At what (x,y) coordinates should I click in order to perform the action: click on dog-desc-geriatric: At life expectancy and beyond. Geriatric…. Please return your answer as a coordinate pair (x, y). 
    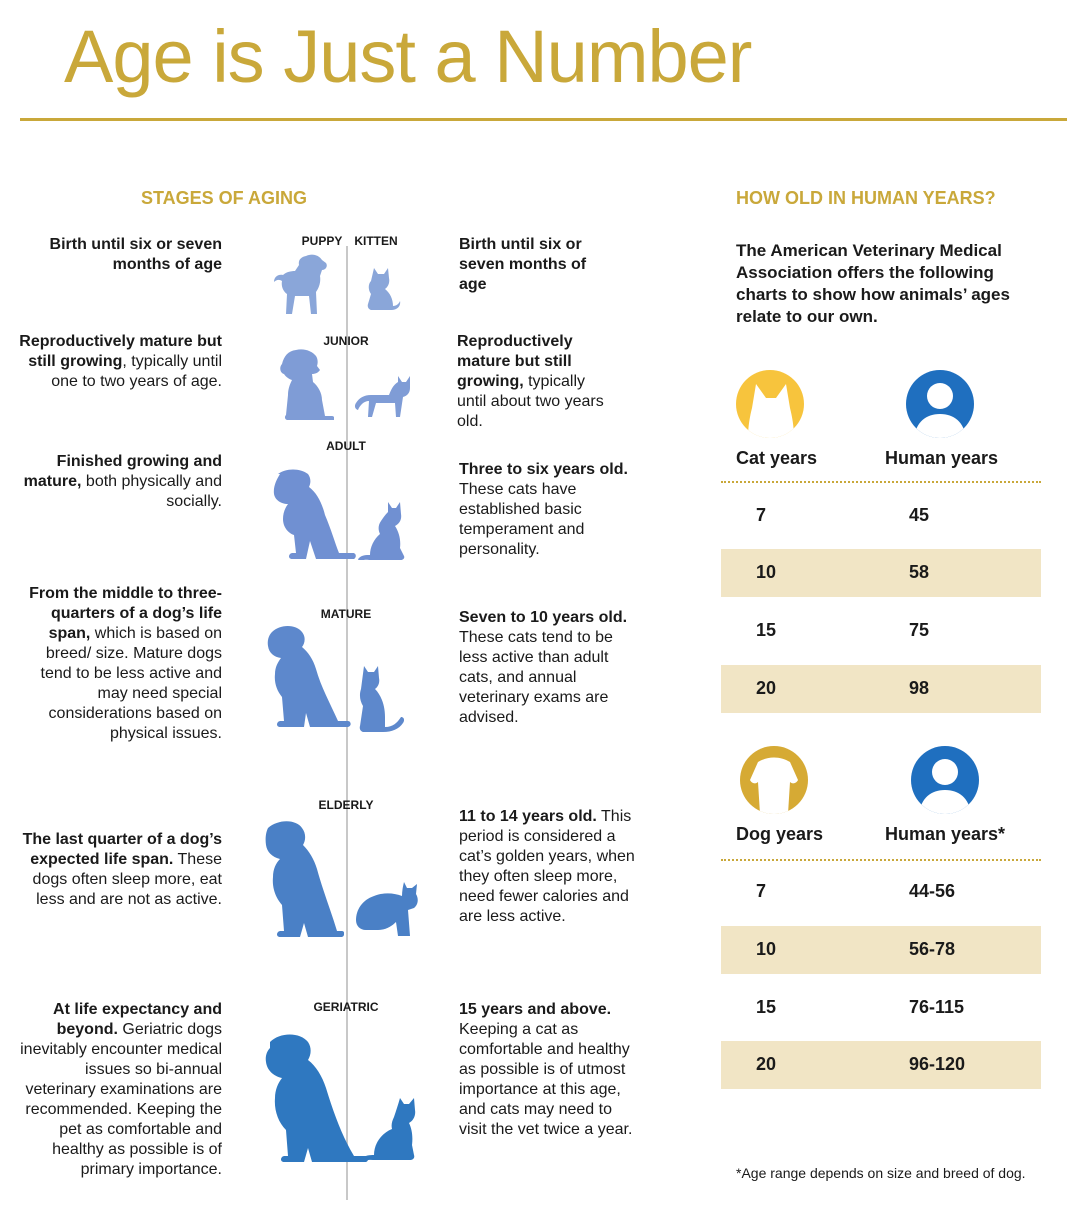
    Looking at the image, I should click on (121, 1089).